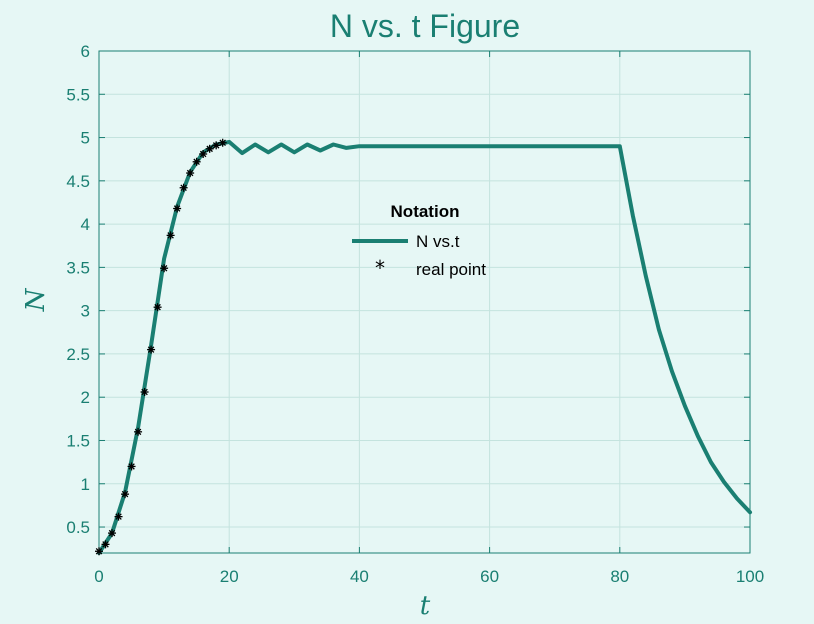 This screenshot has width=814, height=624. I want to click on x-tick-label: 100, so click(750, 576).